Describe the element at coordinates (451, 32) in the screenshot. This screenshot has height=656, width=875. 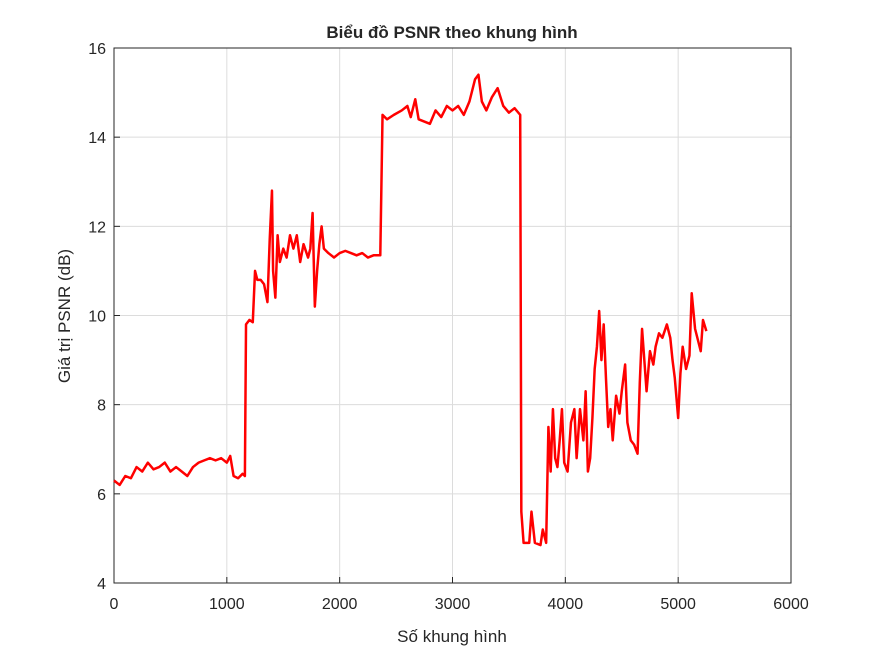
I see `chart-title: Biểu đồ PSNR theo khung hình` at that location.